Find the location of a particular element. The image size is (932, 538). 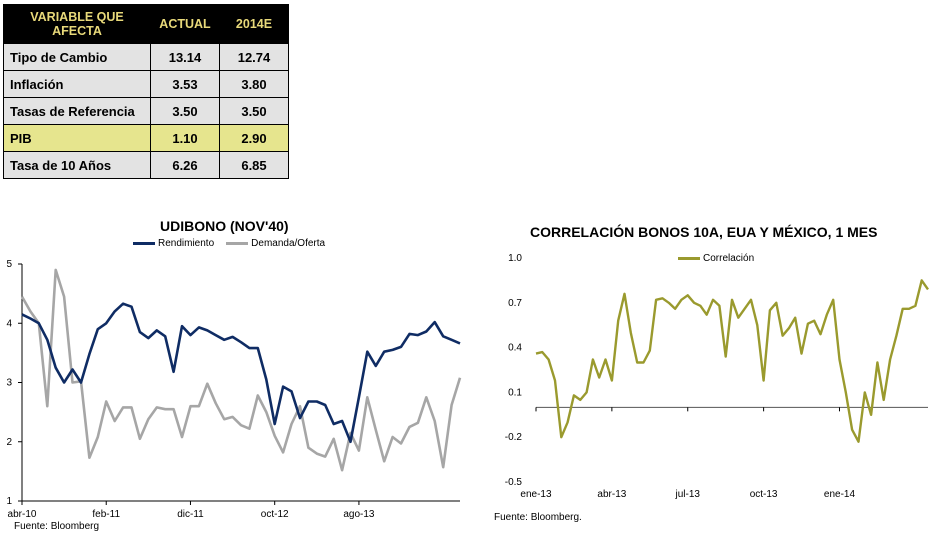

row-label: Tasa de 10 Años is located at coordinates (77, 165).